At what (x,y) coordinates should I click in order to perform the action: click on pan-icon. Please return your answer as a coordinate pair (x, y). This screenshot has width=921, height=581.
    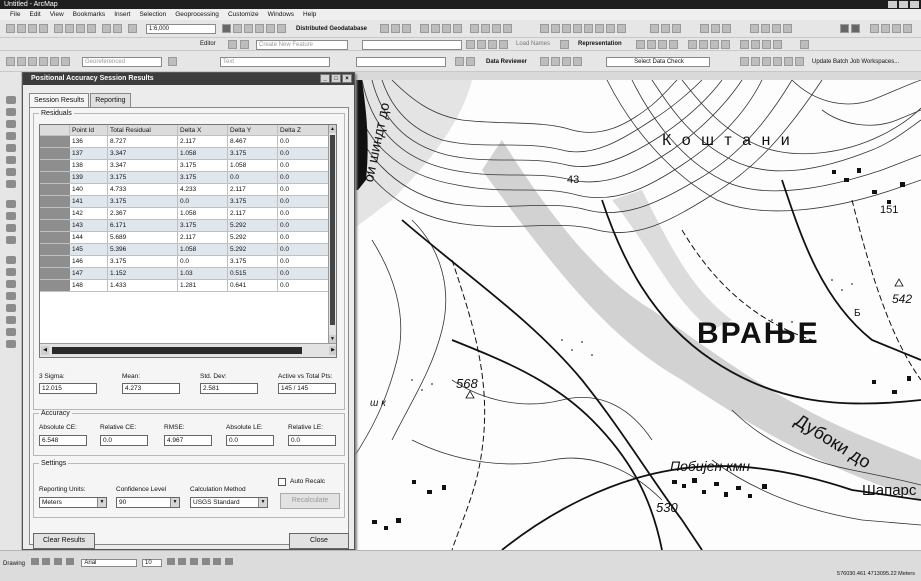
    Looking at the image, I should click on (566, 28).